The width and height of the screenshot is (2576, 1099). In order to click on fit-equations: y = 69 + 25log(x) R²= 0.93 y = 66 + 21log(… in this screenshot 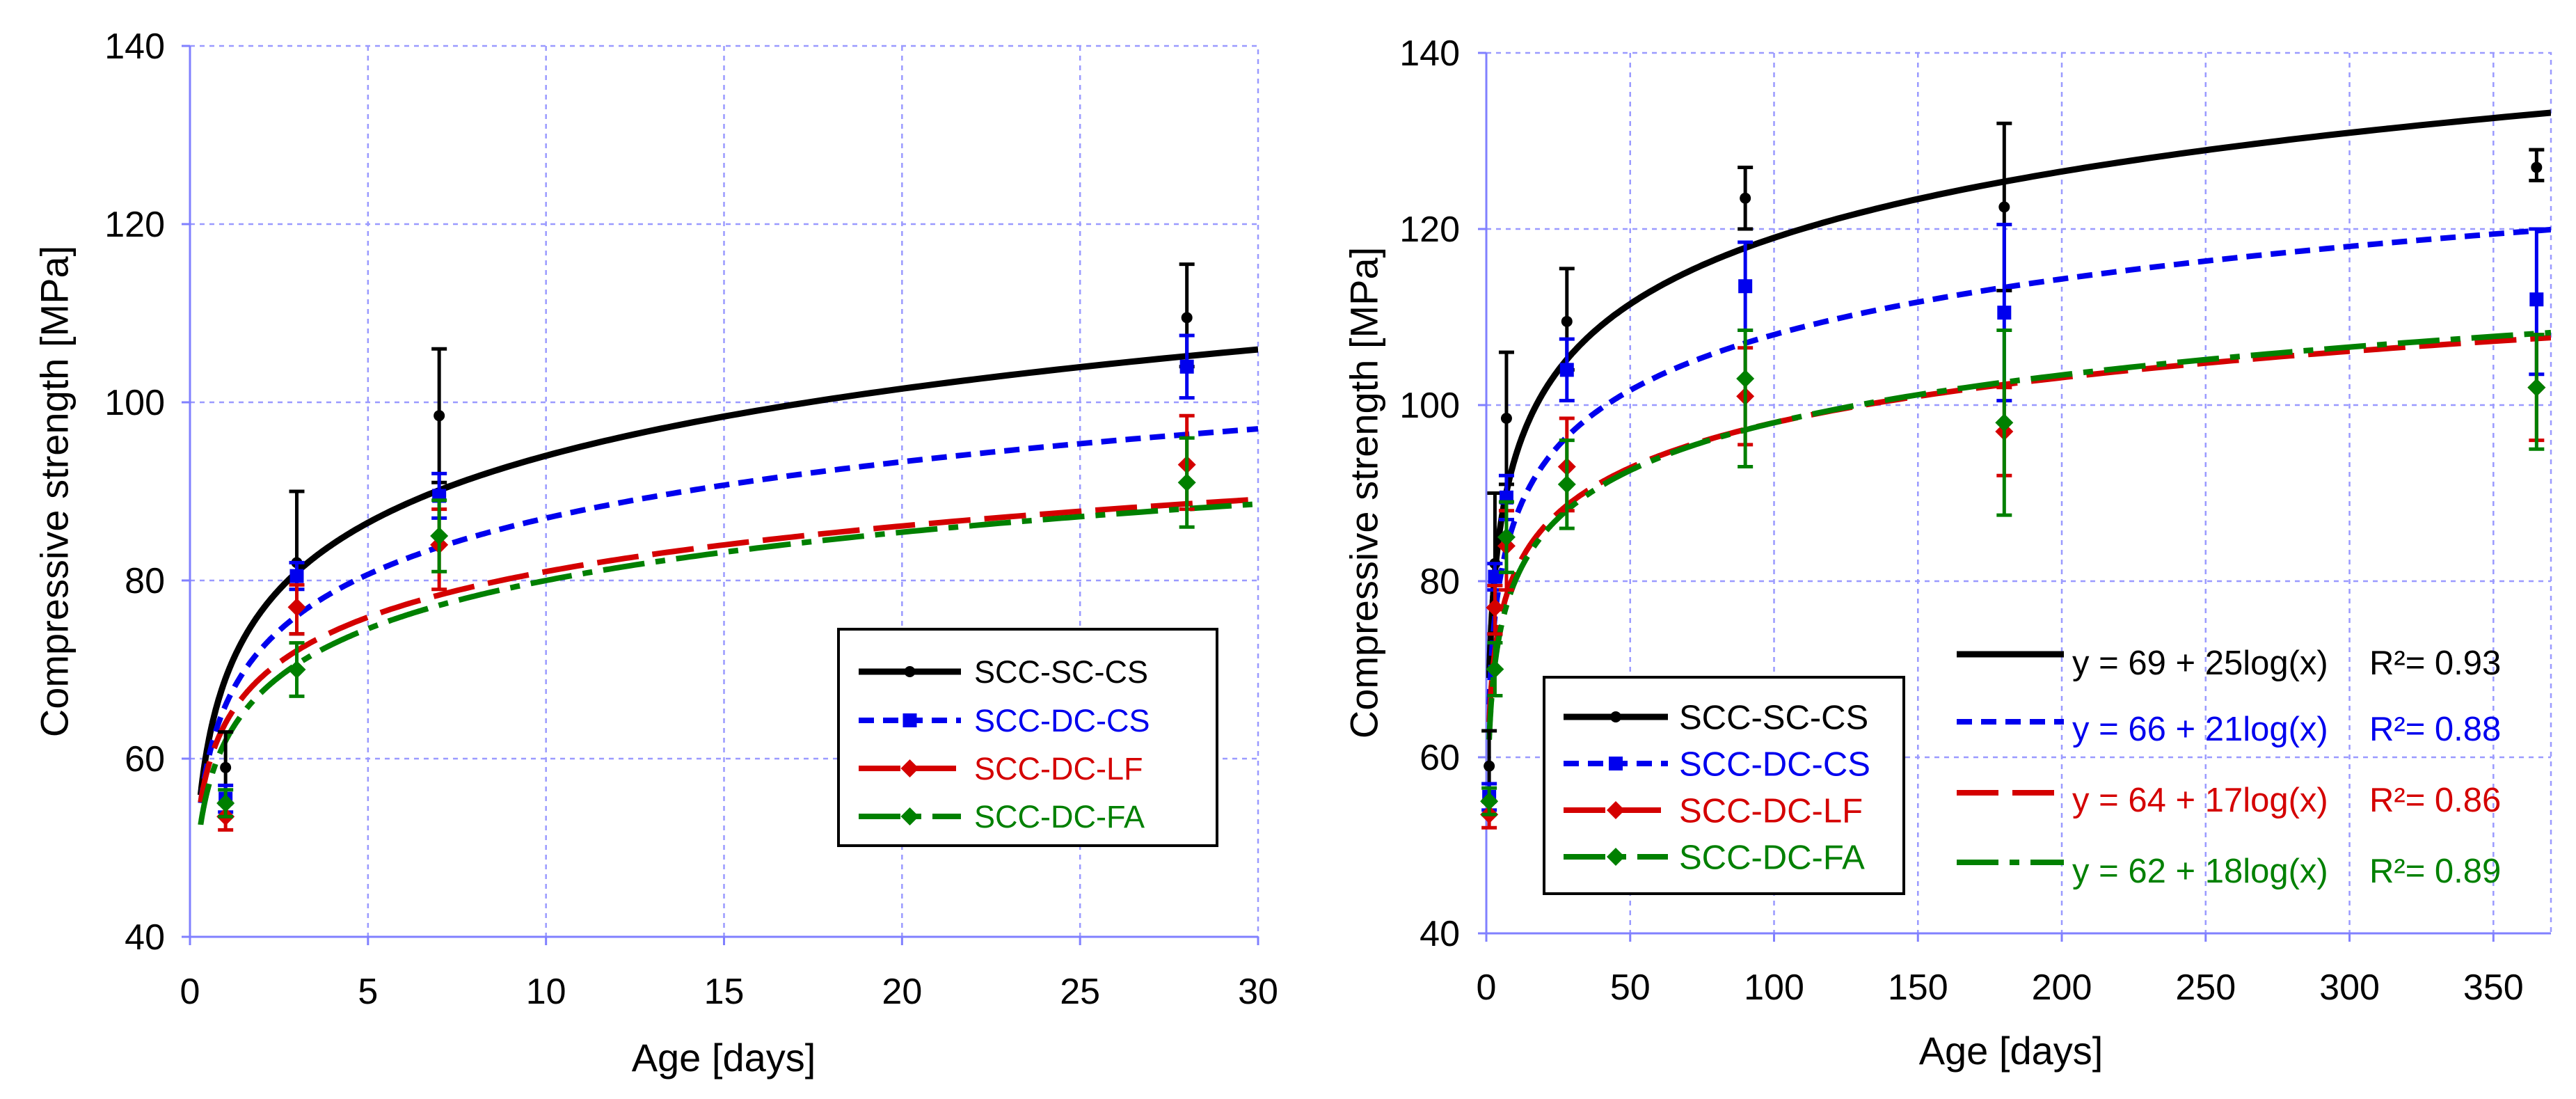, I will do `click(2229, 767)`.